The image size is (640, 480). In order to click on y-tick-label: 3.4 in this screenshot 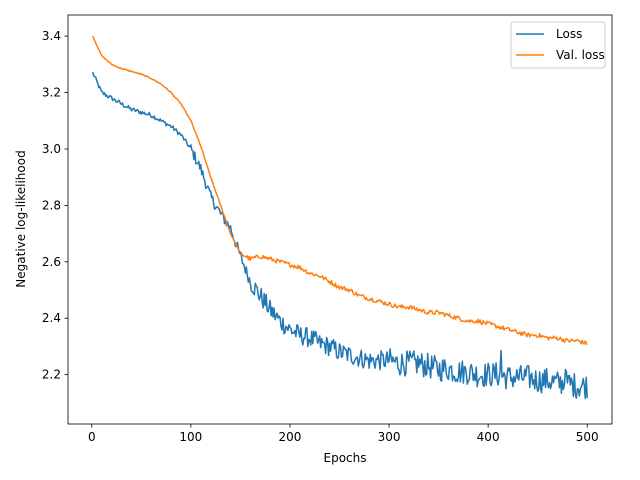, I will do `click(51, 36)`.